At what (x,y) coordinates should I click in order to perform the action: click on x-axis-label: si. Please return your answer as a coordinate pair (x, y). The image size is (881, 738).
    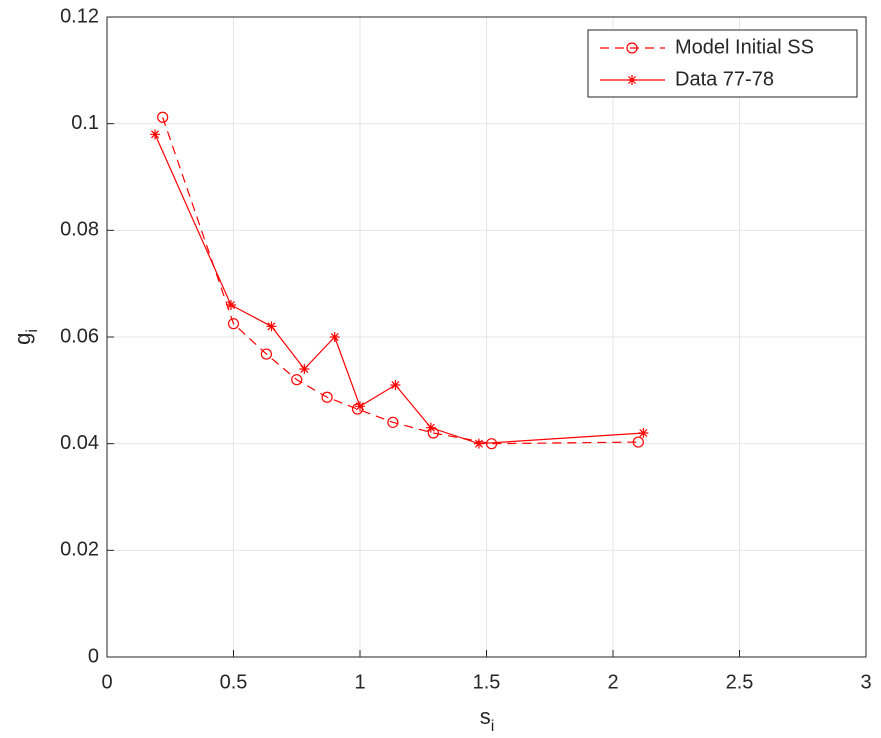
    Looking at the image, I should click on (487, 719).